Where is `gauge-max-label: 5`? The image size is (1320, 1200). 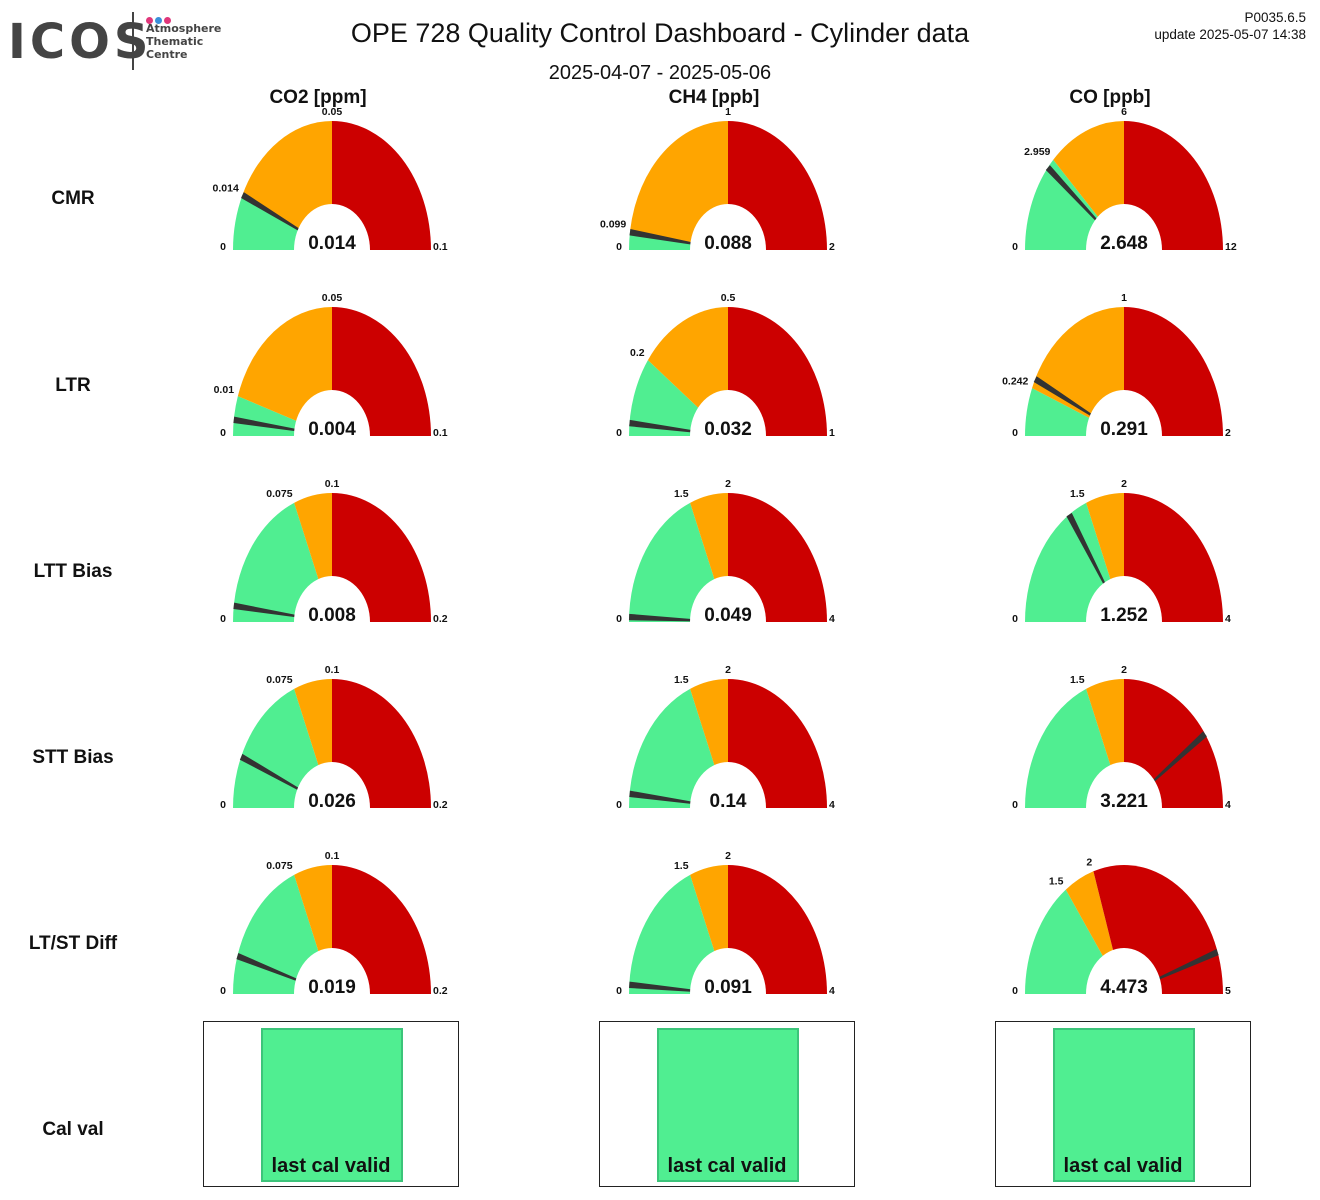
gauge-max-label: 5 is located at coordinates (1228, 991).